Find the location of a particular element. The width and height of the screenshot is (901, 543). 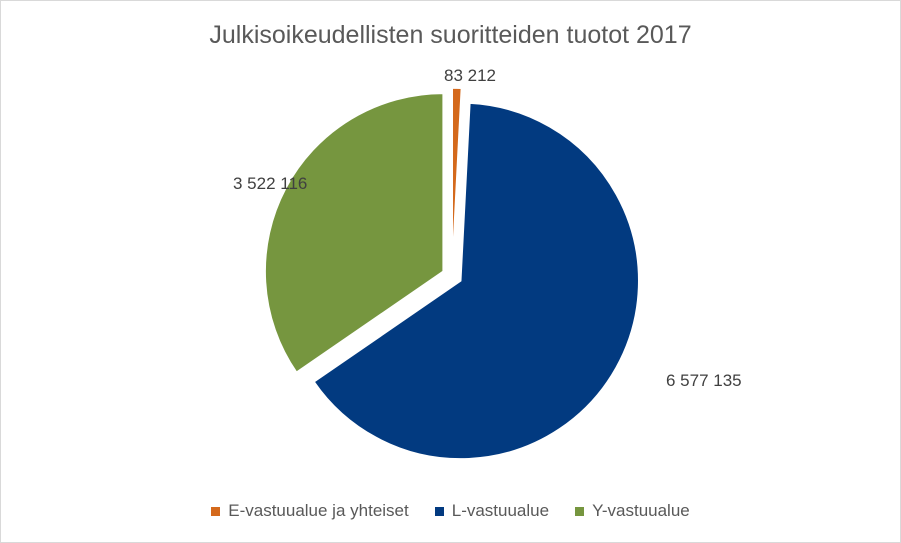

slice-e is located at coordinates (457, 177).